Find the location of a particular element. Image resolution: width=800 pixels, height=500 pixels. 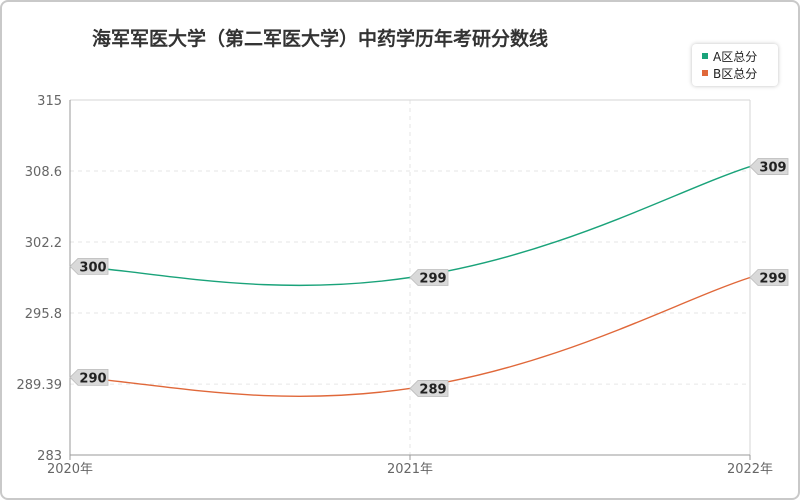

y-tick-label: 295.8 is located at coordinates (43, 314).